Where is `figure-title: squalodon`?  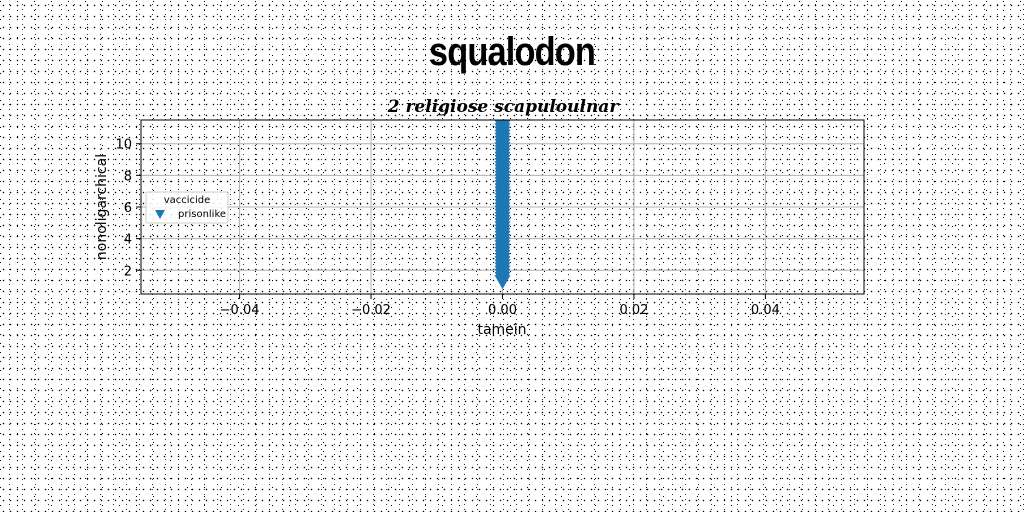 figure-title: squalodon is located at coordinates (512, 52).